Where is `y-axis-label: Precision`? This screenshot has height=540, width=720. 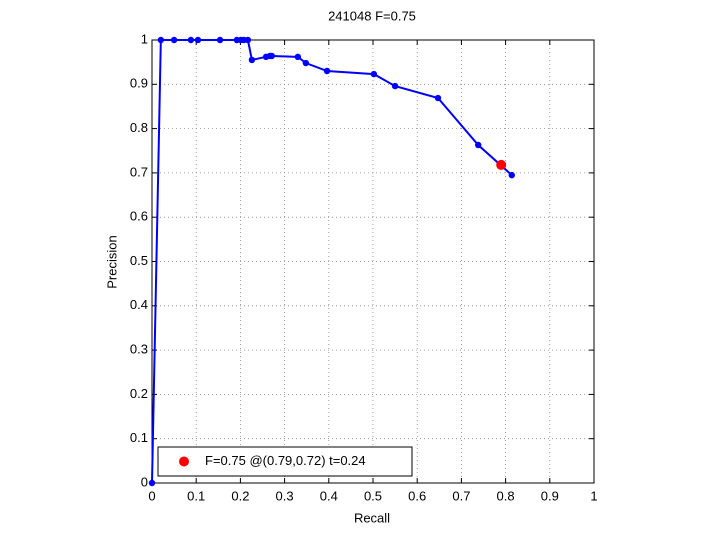 y-axis-label: Precision is located at coordinates (111, 261).